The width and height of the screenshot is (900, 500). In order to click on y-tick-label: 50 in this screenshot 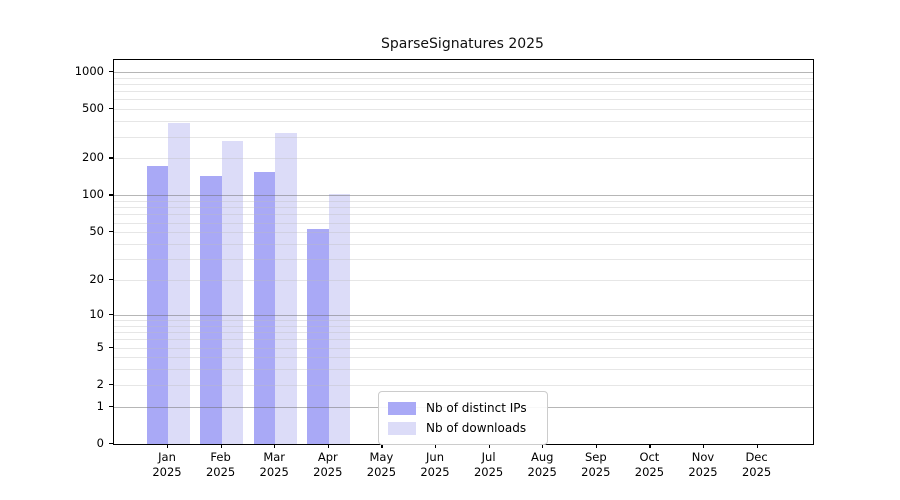, I will do `click(96, 231)`.